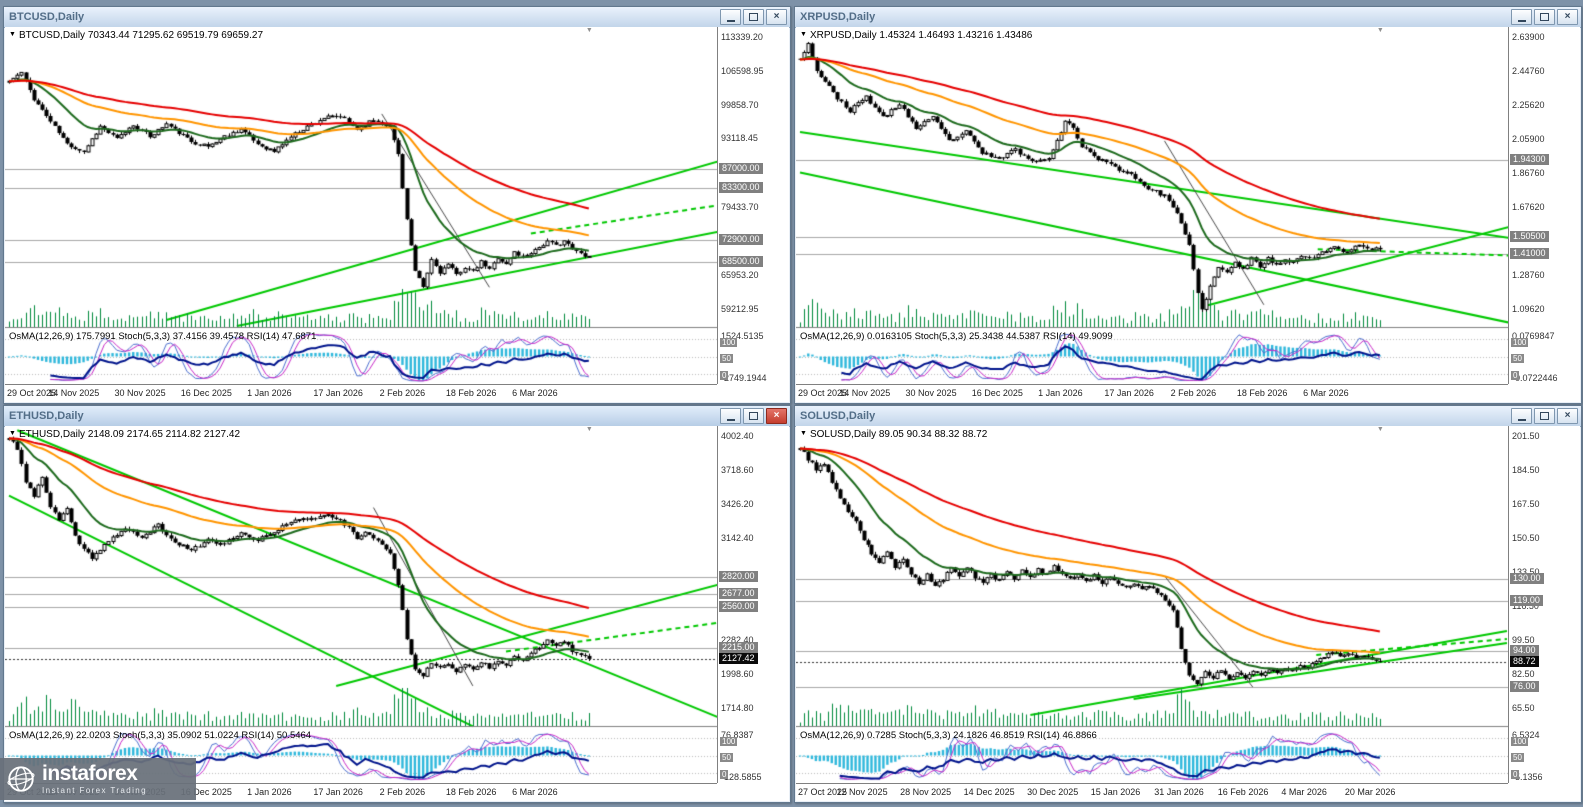  Describe the element at coordinates (1179, 792) in the screenshot. I see `date-label: 31 Jan 2026` at that location.